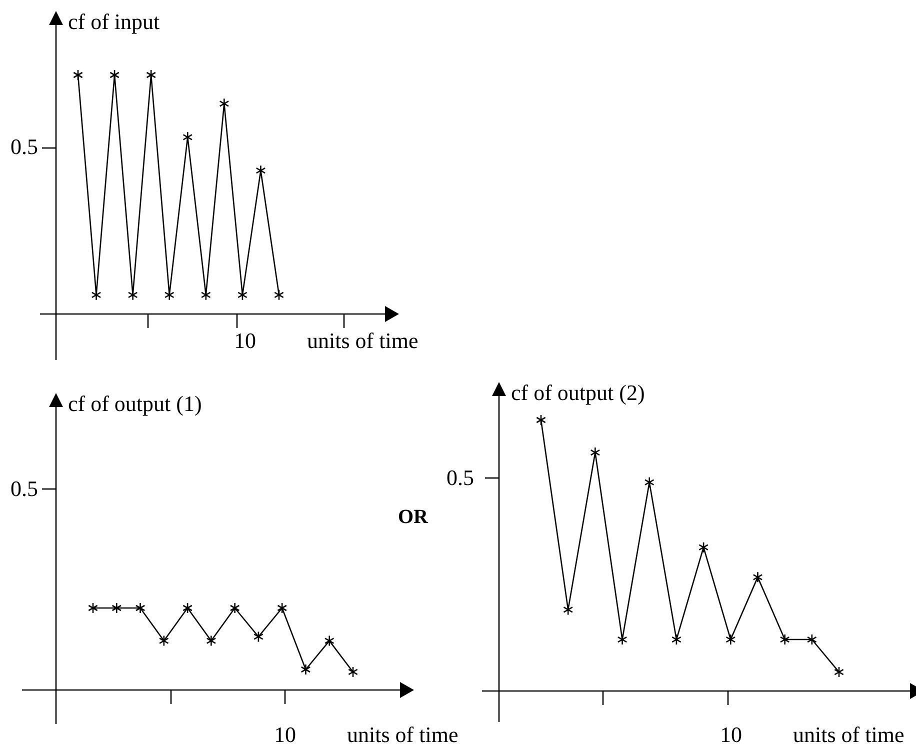 This screenshot has height=754, width=916. I want to click on y-axis-title: cf of output (1), so click(135, 403).